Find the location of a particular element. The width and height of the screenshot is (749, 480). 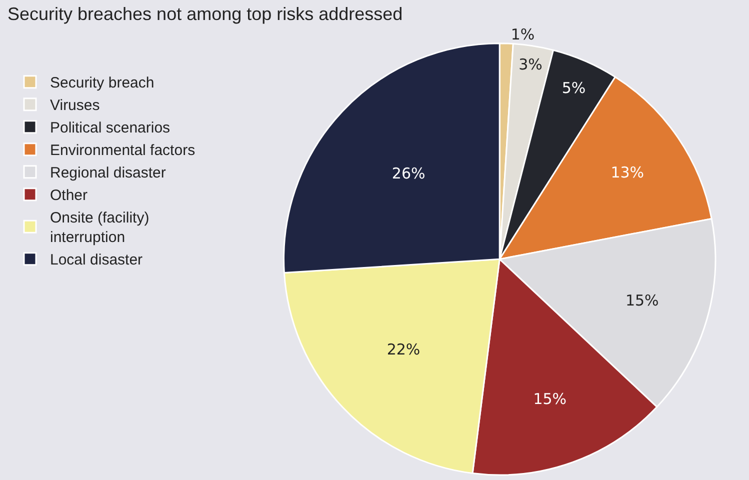

legend-label: Local disaster is located at coordinates (96, 260).